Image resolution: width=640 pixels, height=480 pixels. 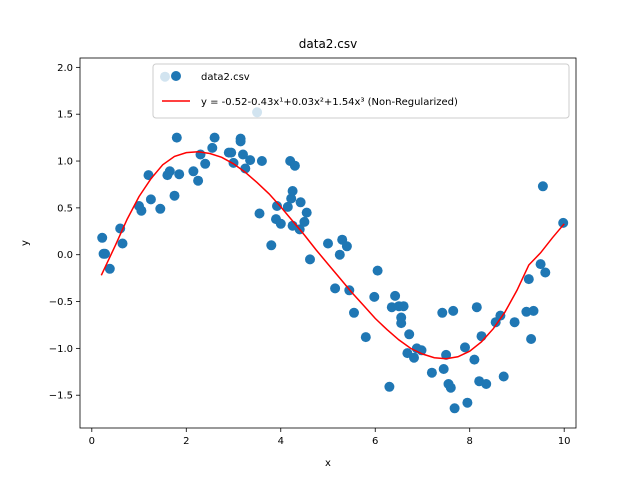 I want to click on y-tick-label: −1.0, so click(x=61, y=349).